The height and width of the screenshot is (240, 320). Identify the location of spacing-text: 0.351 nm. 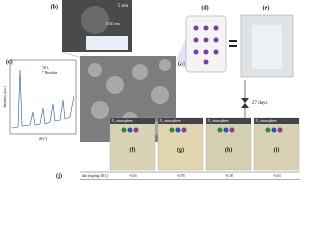
(113, 24).